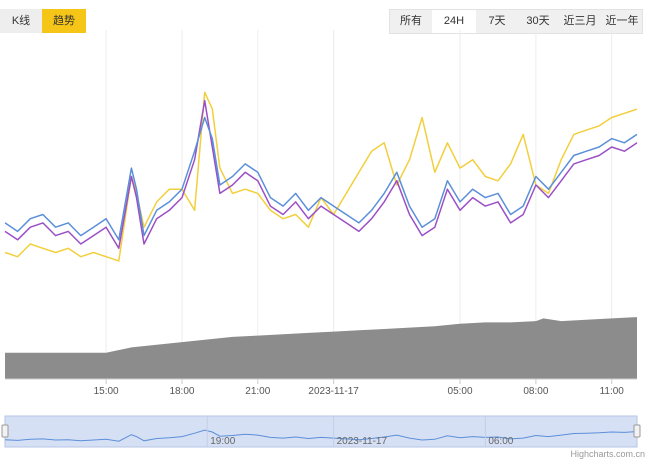 The height and width of the screenshot is (465, 650). Describe the element at coordinates (21, 21) in the screenshot. I see `tab-kline: K线` at that location.